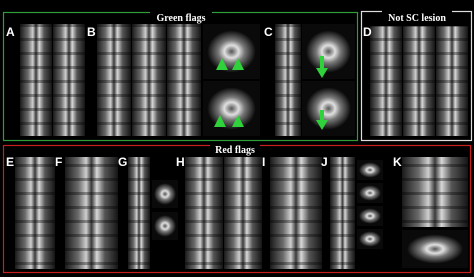 This screenshot has height=277, width=474. I want to click on green-flags-title: Green flags, so click(181, 18).